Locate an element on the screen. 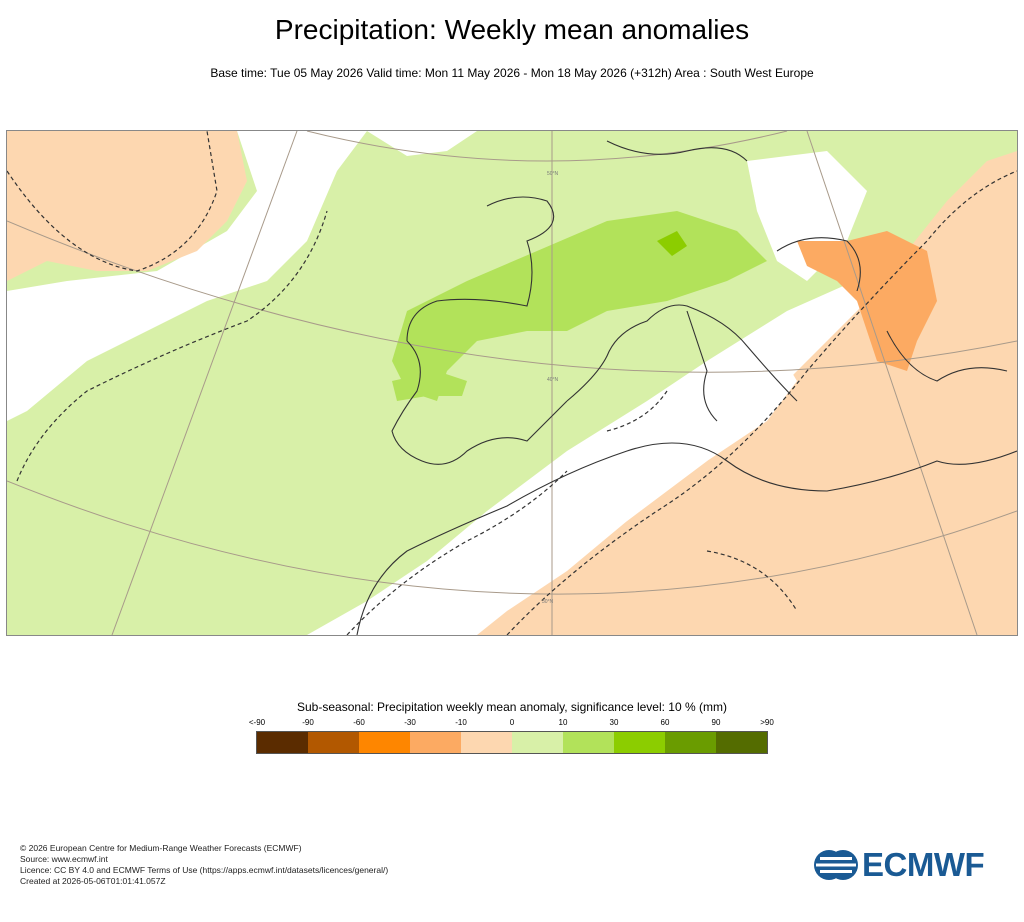 The image size is (1024, 922). legend-tick: -10 is located at coordinates (461, 722).